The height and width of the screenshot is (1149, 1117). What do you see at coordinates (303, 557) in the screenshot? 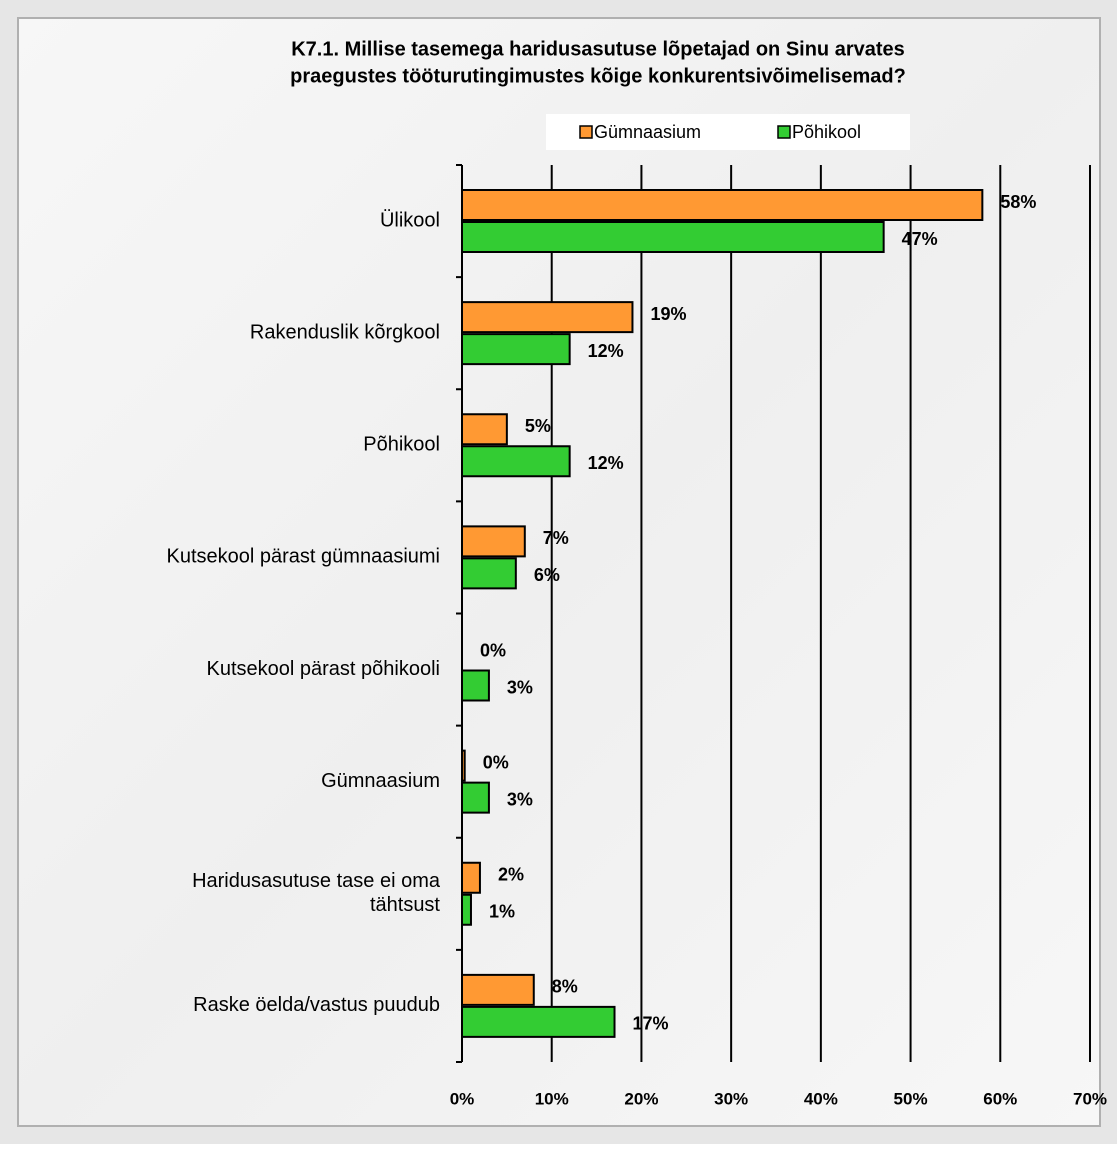
I see `y-tick-label: Kutsekool pärast gümnaasiumi` at bounding box center [303, 557].